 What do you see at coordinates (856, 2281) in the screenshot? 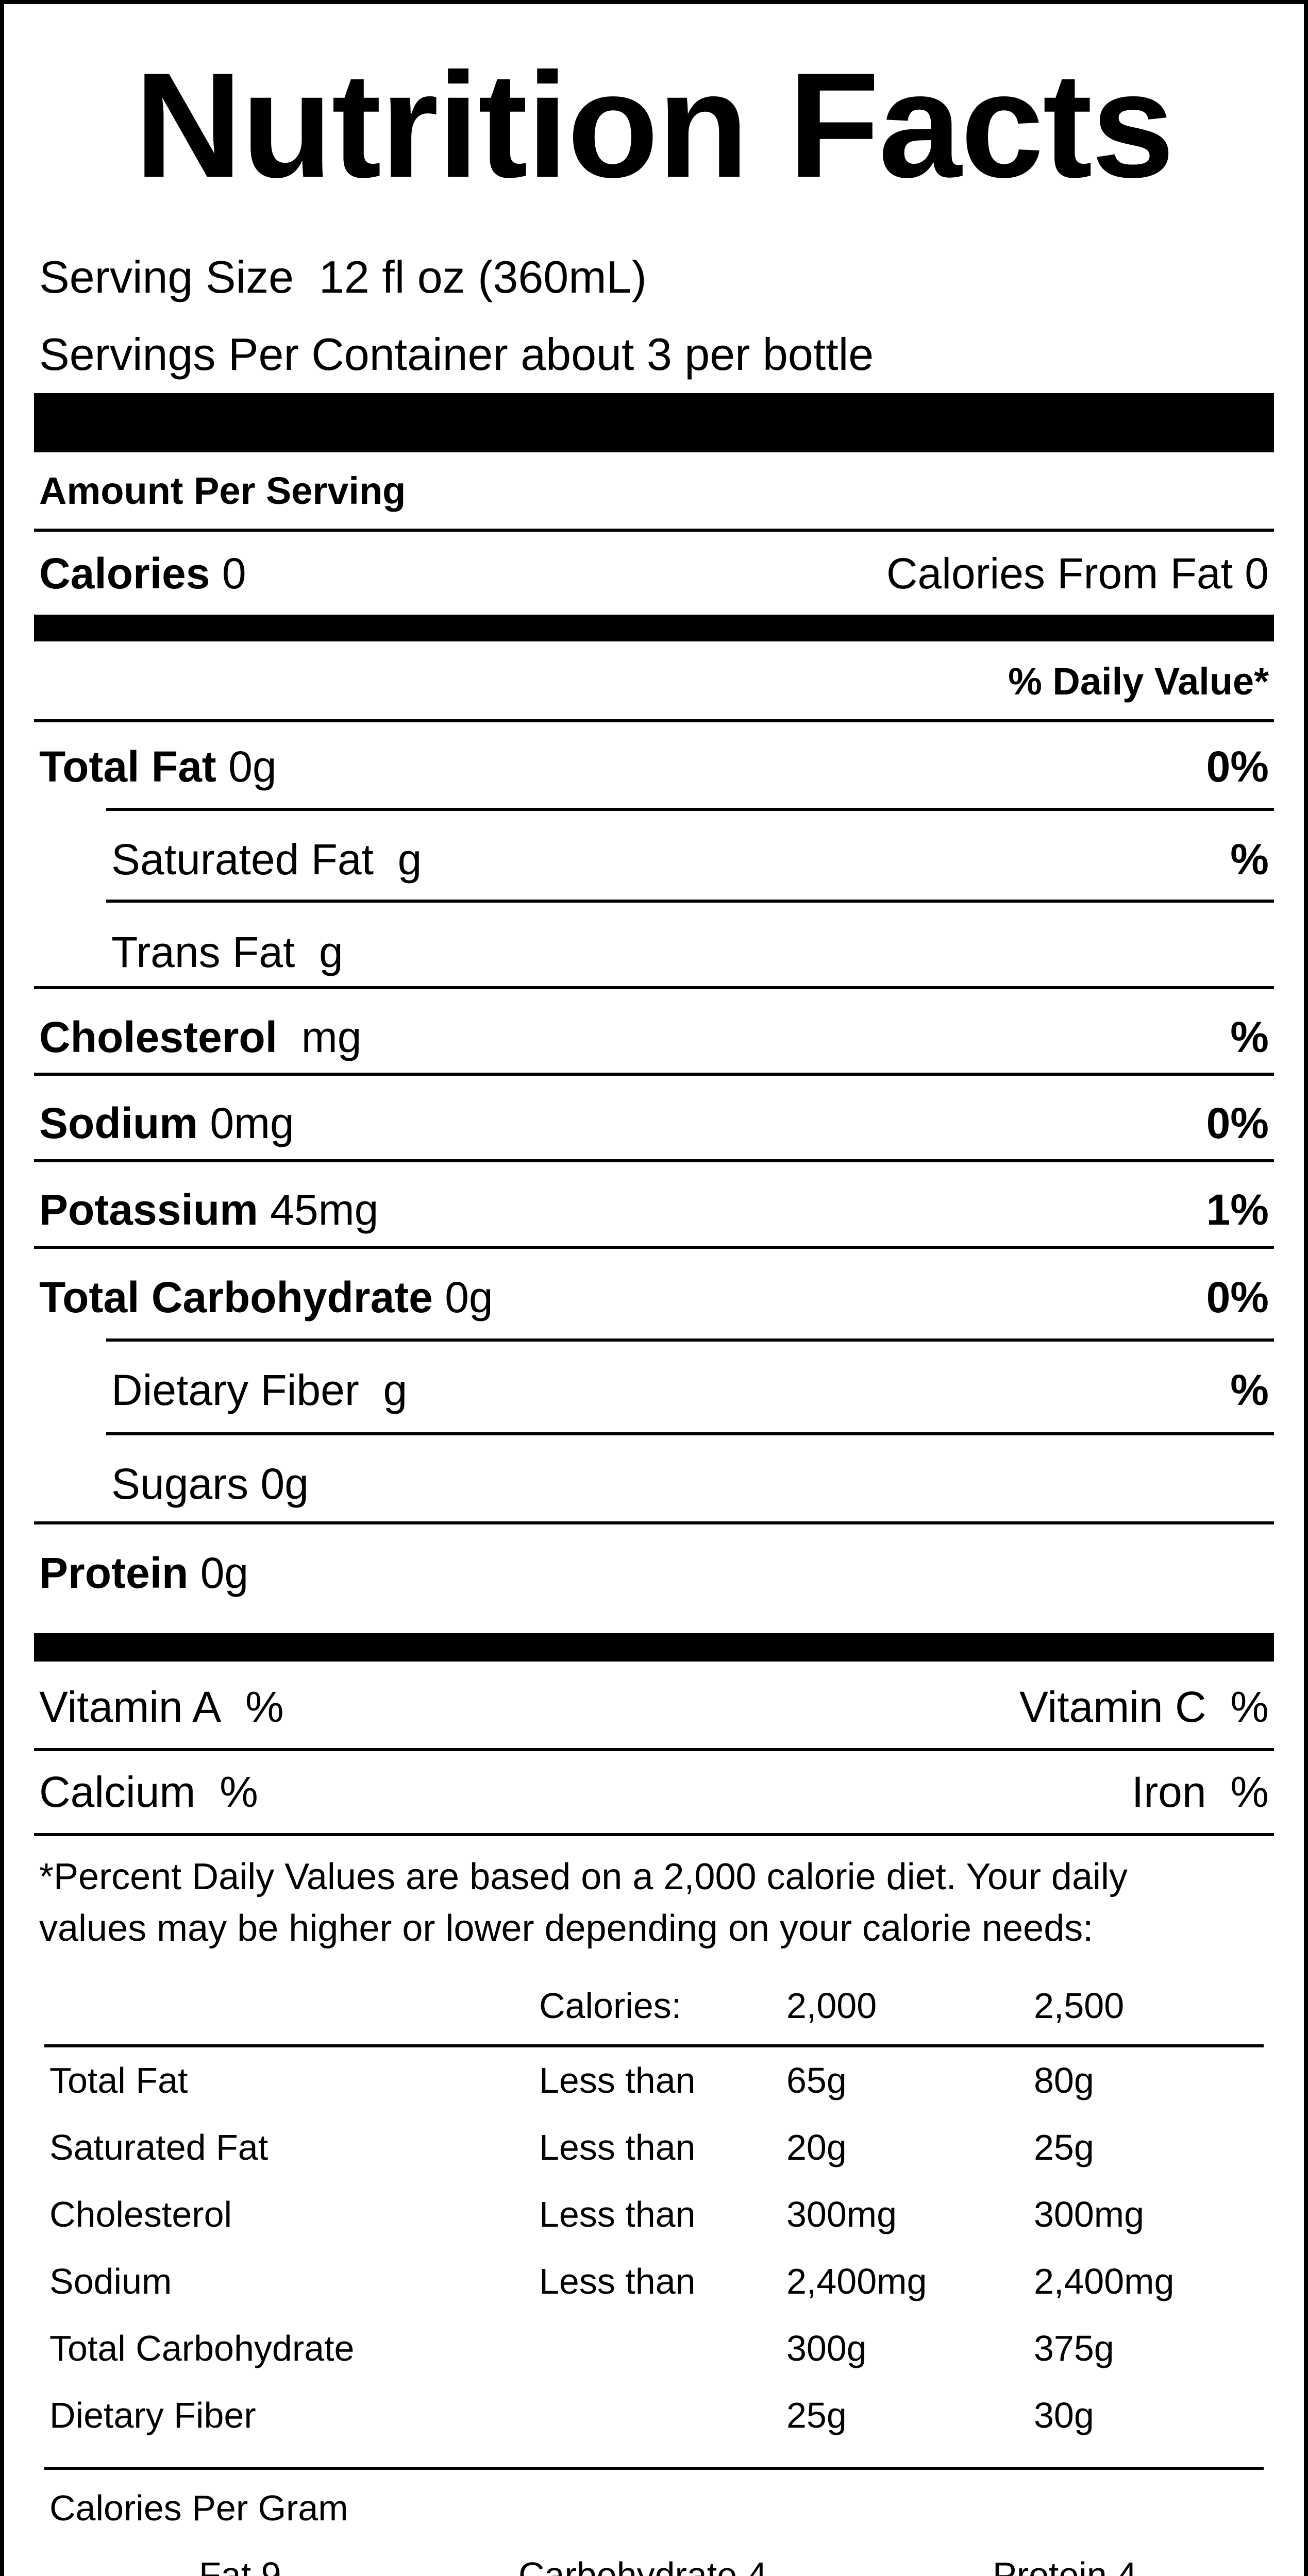
I see `table-cell: 2,400mg` at bounding box center [856, 2281].